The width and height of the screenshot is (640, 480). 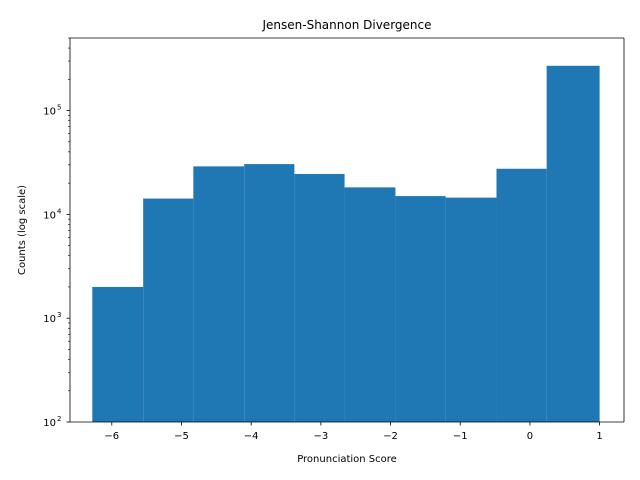 I want to click on y-tick-exponent: 2, so click(x=59, y=419).